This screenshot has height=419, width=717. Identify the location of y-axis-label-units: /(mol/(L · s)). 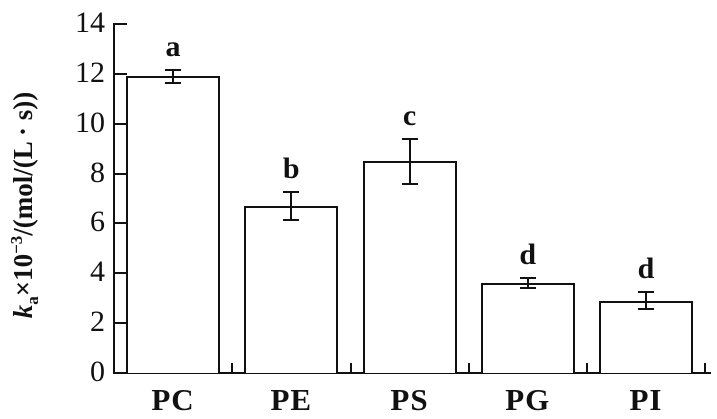
(22, 163).